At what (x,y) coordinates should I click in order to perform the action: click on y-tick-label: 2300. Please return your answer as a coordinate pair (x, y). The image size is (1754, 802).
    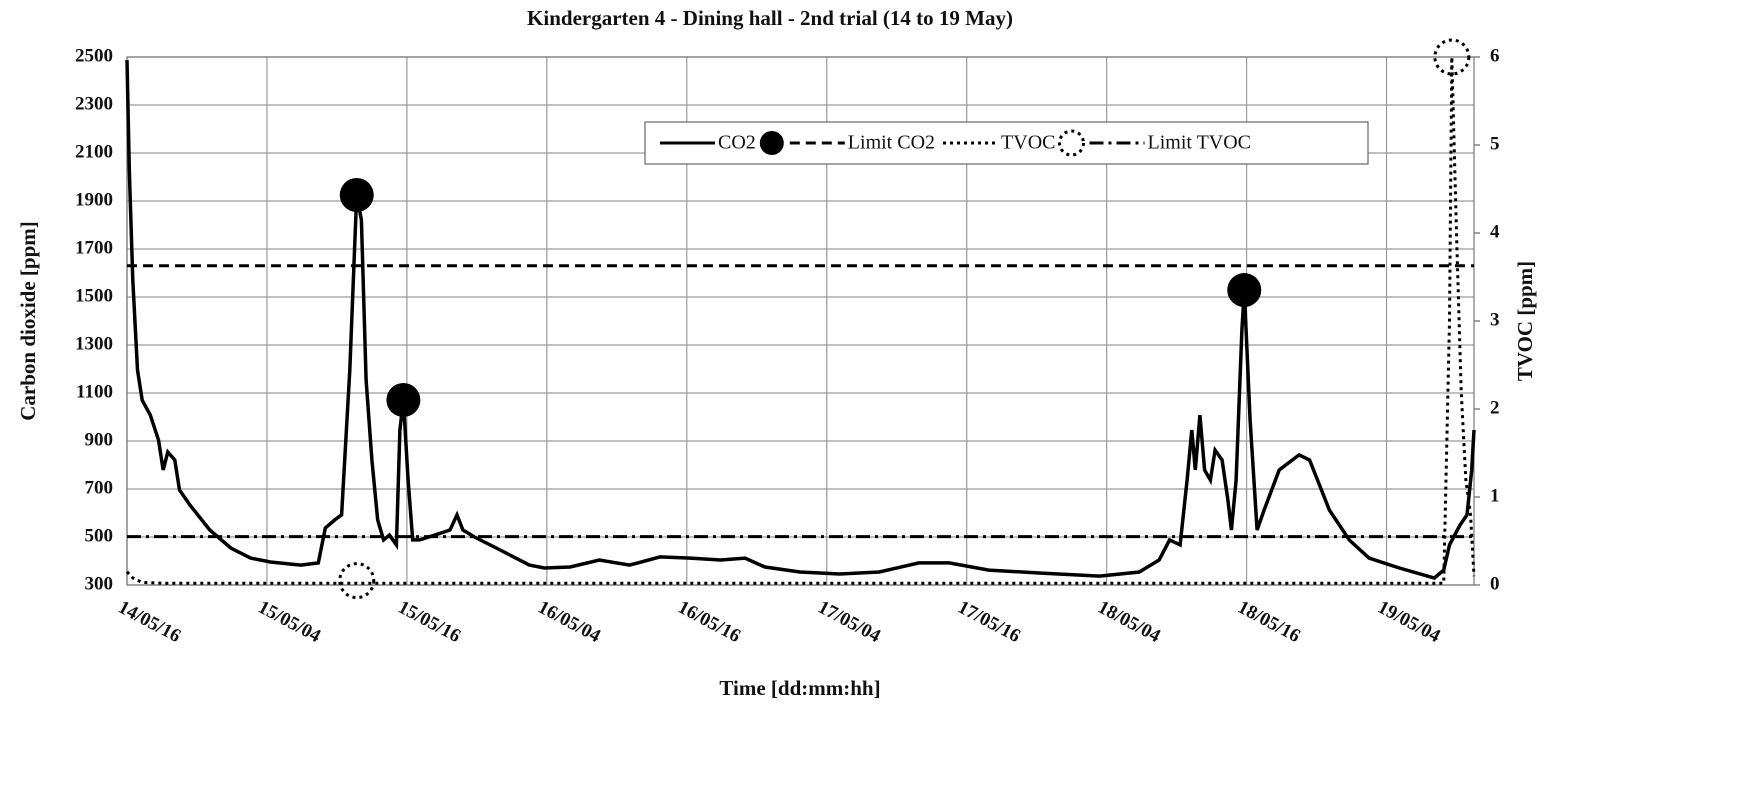
    Looking at the image, I should click on (94, 103).